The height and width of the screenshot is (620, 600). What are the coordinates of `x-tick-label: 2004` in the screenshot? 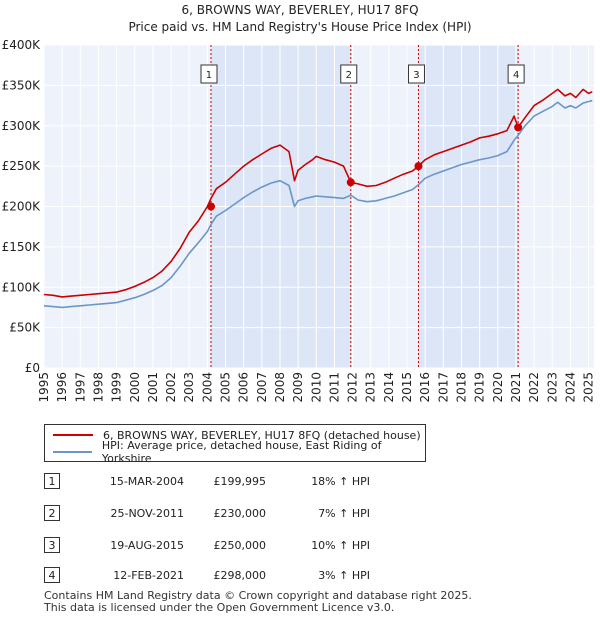 It's located at (207, 387).